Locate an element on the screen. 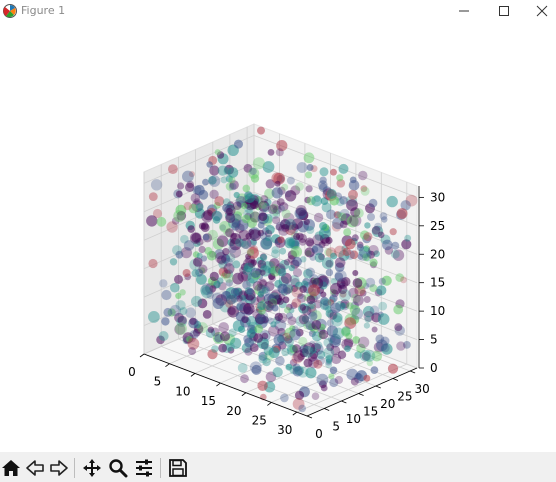 The width and height of the screenshot is (556, 482). back-button is located at coordinates (35, 468).